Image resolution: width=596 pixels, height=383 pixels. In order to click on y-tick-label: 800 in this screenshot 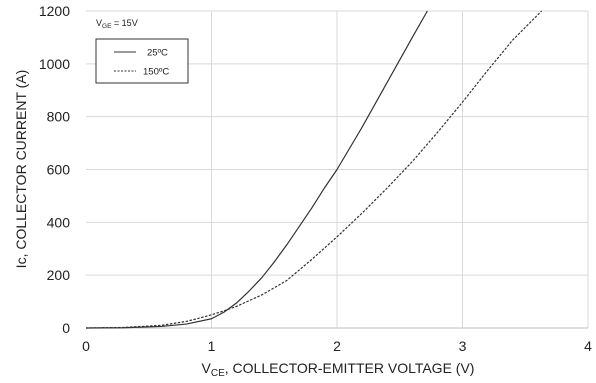, I will do `click(59, 117)`.